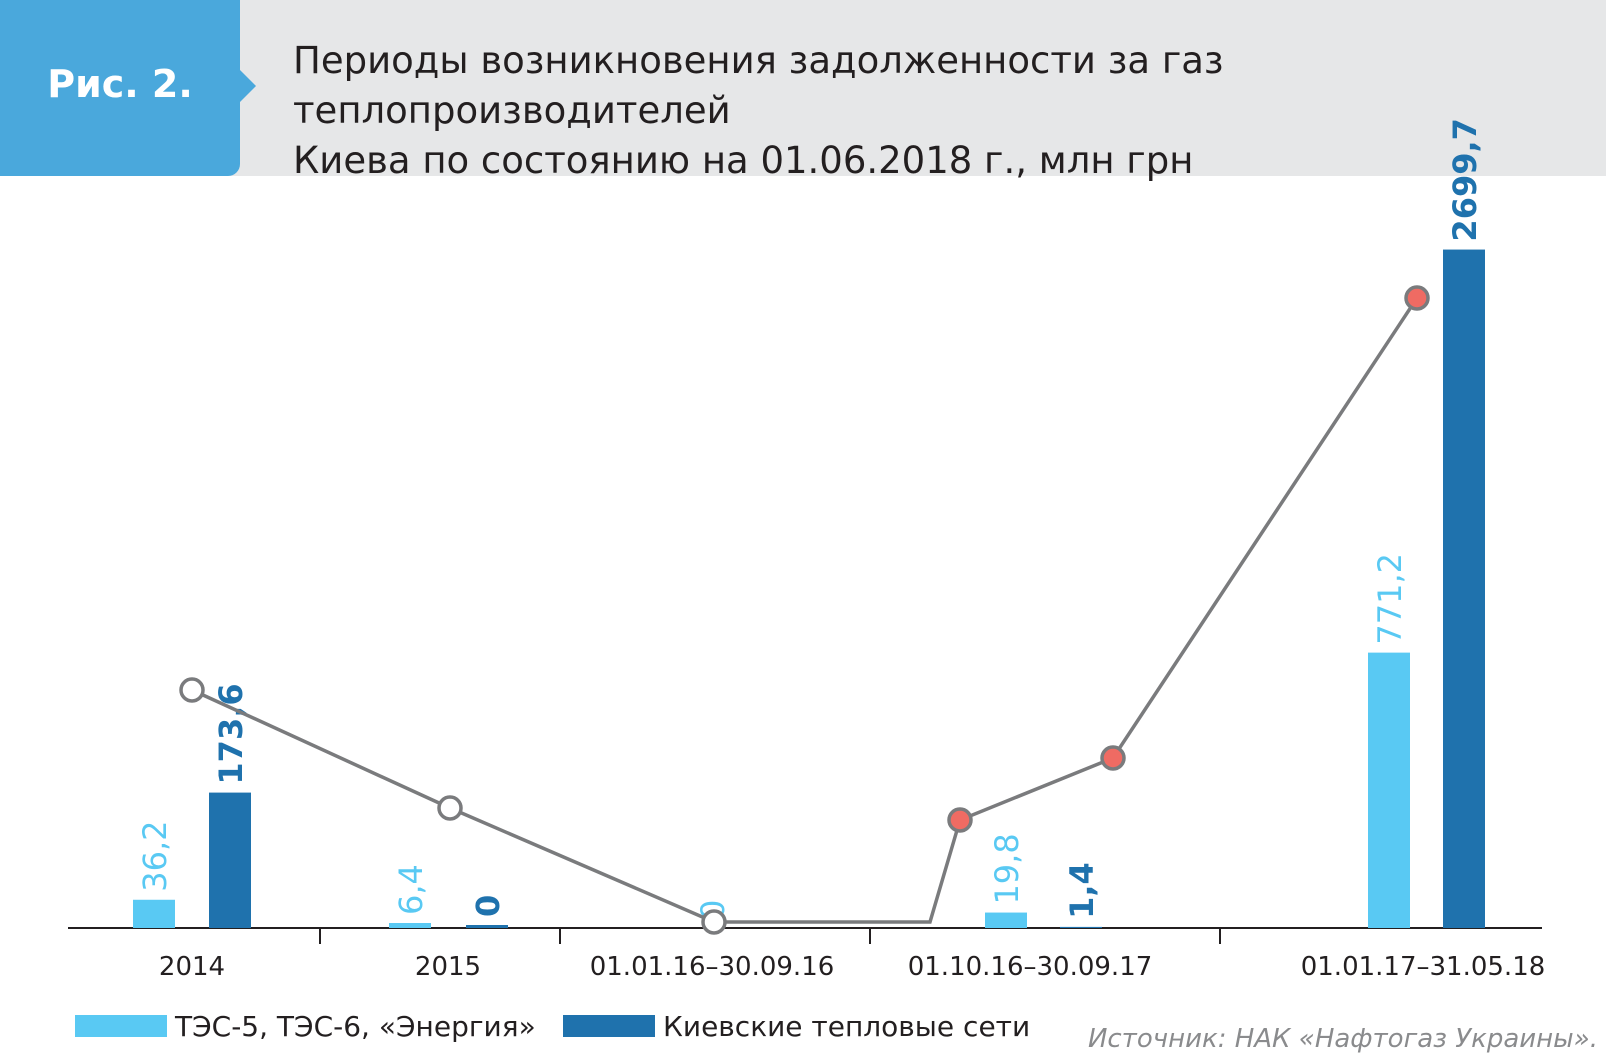 This screenshot has width=1606, height=1063. Describe the element at coordinates (847, 1026) in the screenshot. I see `legend-label-series2: Киевские тепловые сети` at that location.